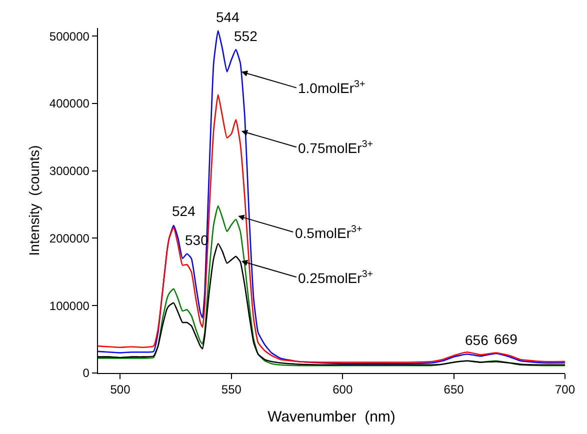 The height and width of the screenshot is (434, 587). I want to click on y-tick-label: 0, so click(86, 373).